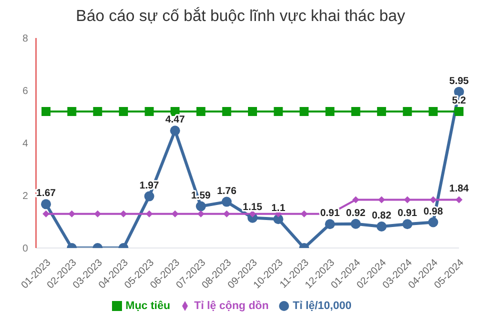  What do you see at coordinates (356, 213) in the screenshot?
I see `data-label: 0.92` at bounding box center [356, 213].